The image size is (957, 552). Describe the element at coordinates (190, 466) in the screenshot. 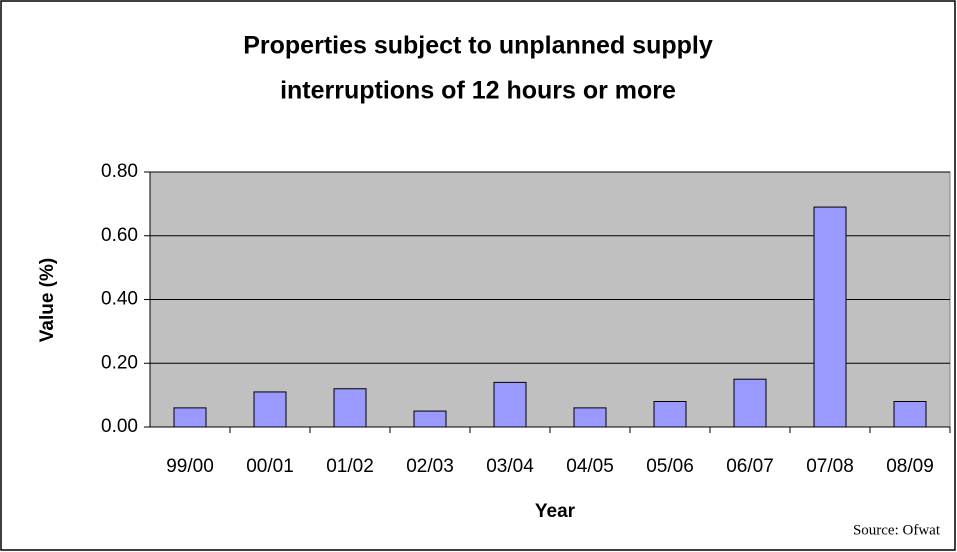

I see `x-tick-label: 99/00` at that location.